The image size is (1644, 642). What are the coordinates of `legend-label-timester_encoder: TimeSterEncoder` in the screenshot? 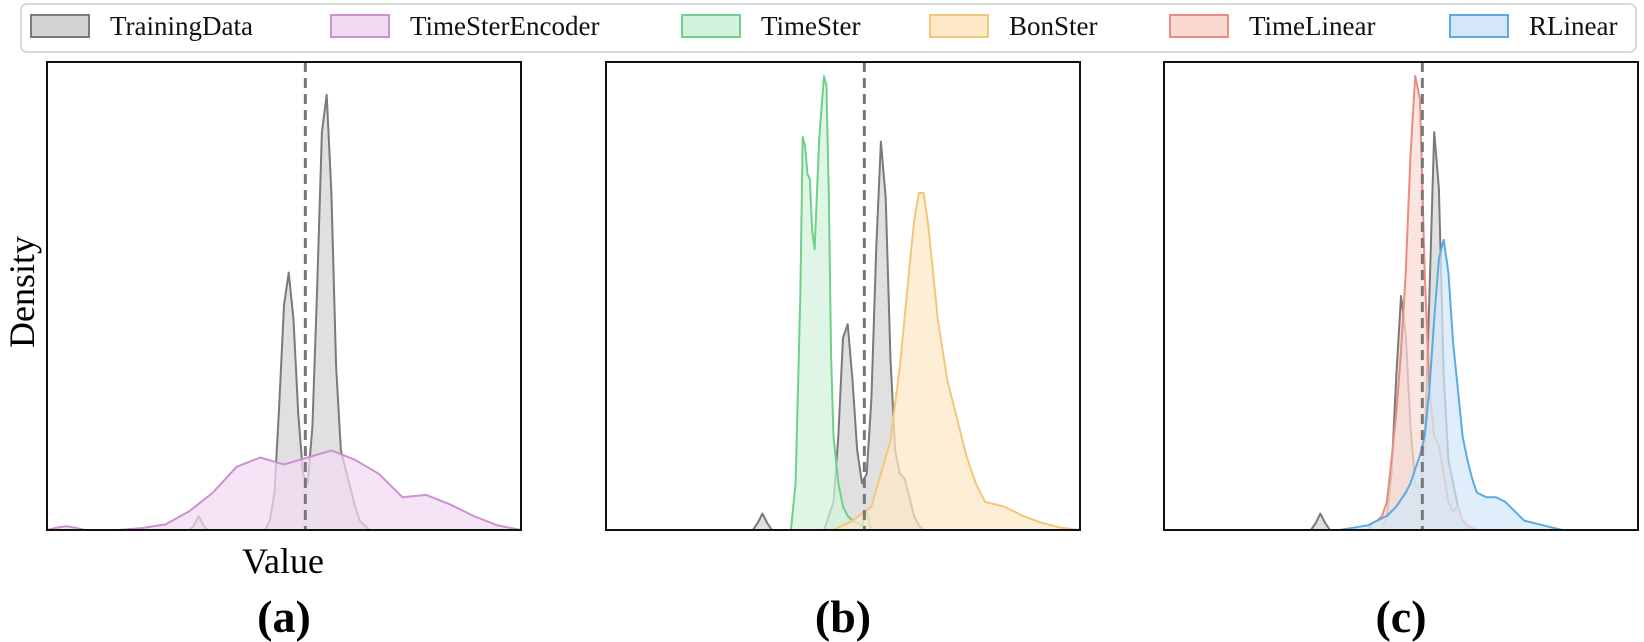 It's located at (504, 26).